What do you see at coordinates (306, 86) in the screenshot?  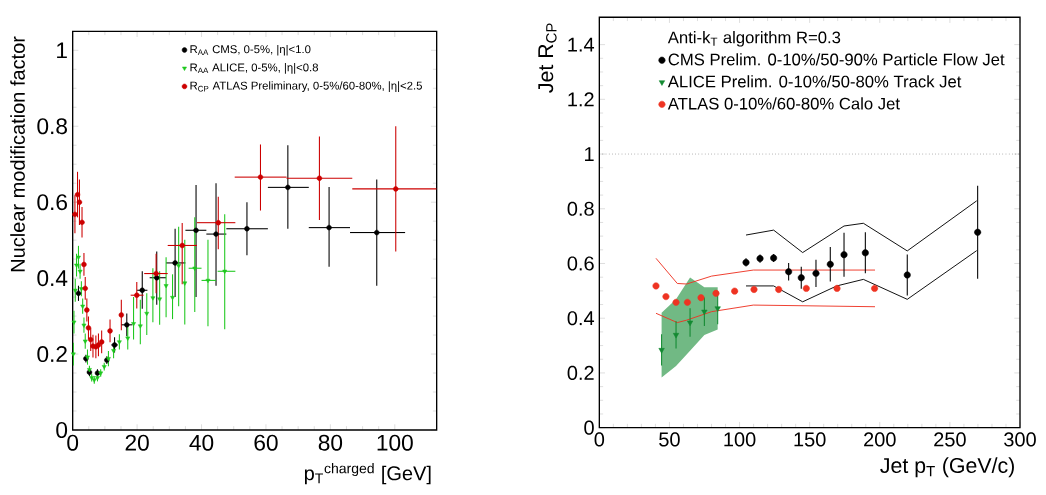 I see `legend-label: R$_{CP}$ ATLAS Preliminary, 0-5%/60-80%, |η|<2.5` at bounding box center [306, 86].